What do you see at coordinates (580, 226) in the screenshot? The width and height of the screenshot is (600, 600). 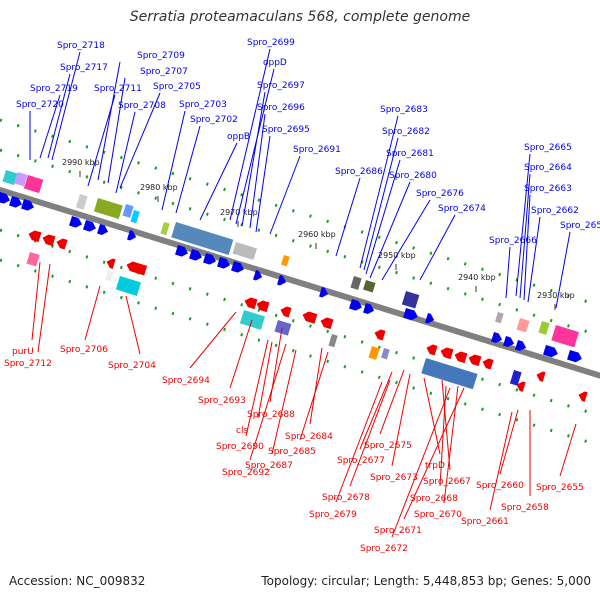 I see `gene-label: Spro_2659` at bounding box center [580, 226].